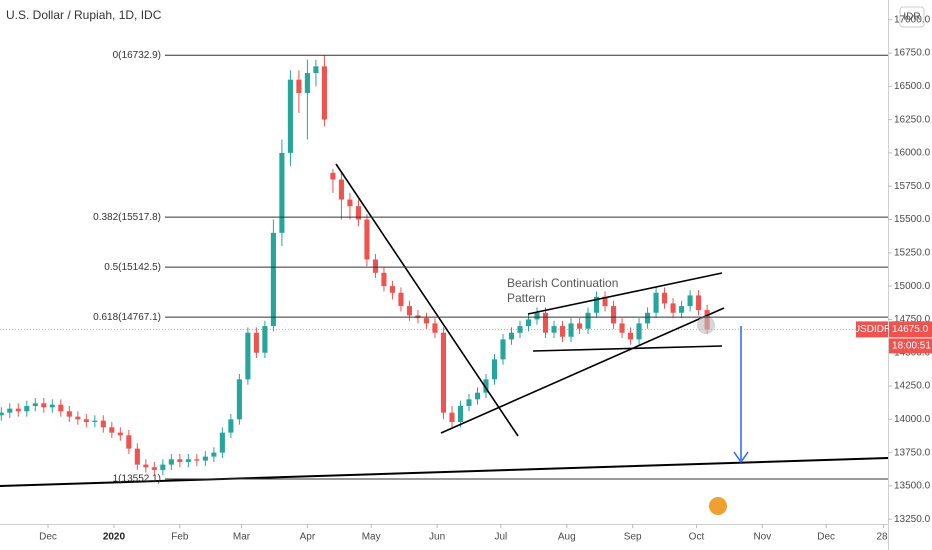  What do you see at coordinates (567, 537) in the screenshot?
I see `x-tick-label: Aug` at bounding box center [567, 537].